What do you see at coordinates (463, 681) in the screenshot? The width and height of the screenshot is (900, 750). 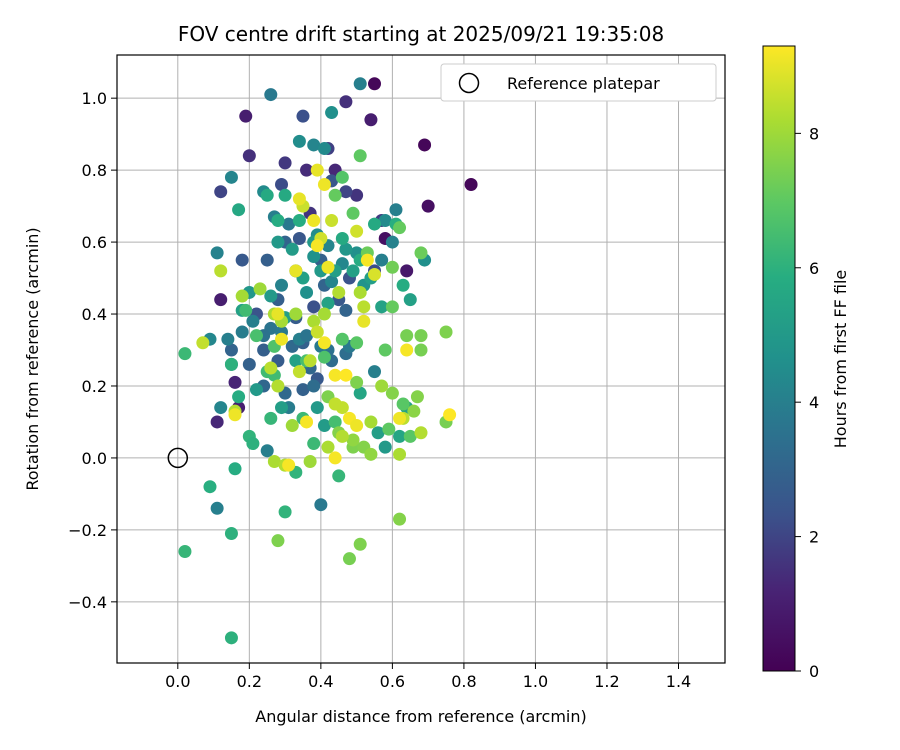 I see `x-tick-label: 0.8` at bounding box center [463, 681].